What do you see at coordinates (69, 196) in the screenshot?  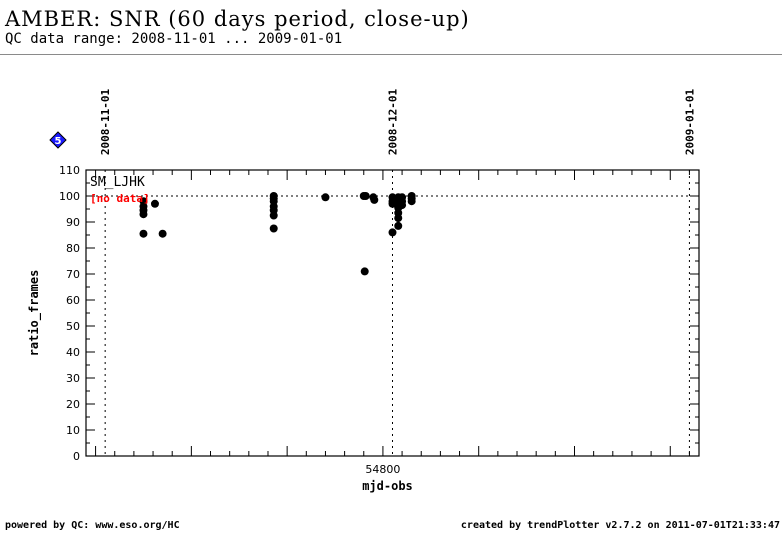 I see `y-tick-label: 100` at bounding box center [69, 196].